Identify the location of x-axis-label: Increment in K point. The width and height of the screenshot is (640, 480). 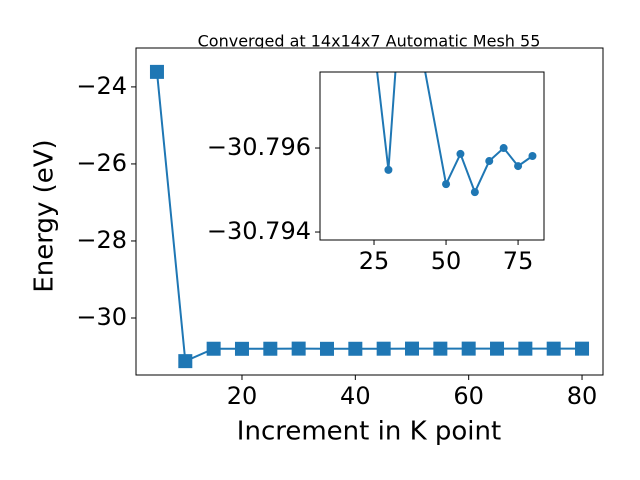
(369, 432).